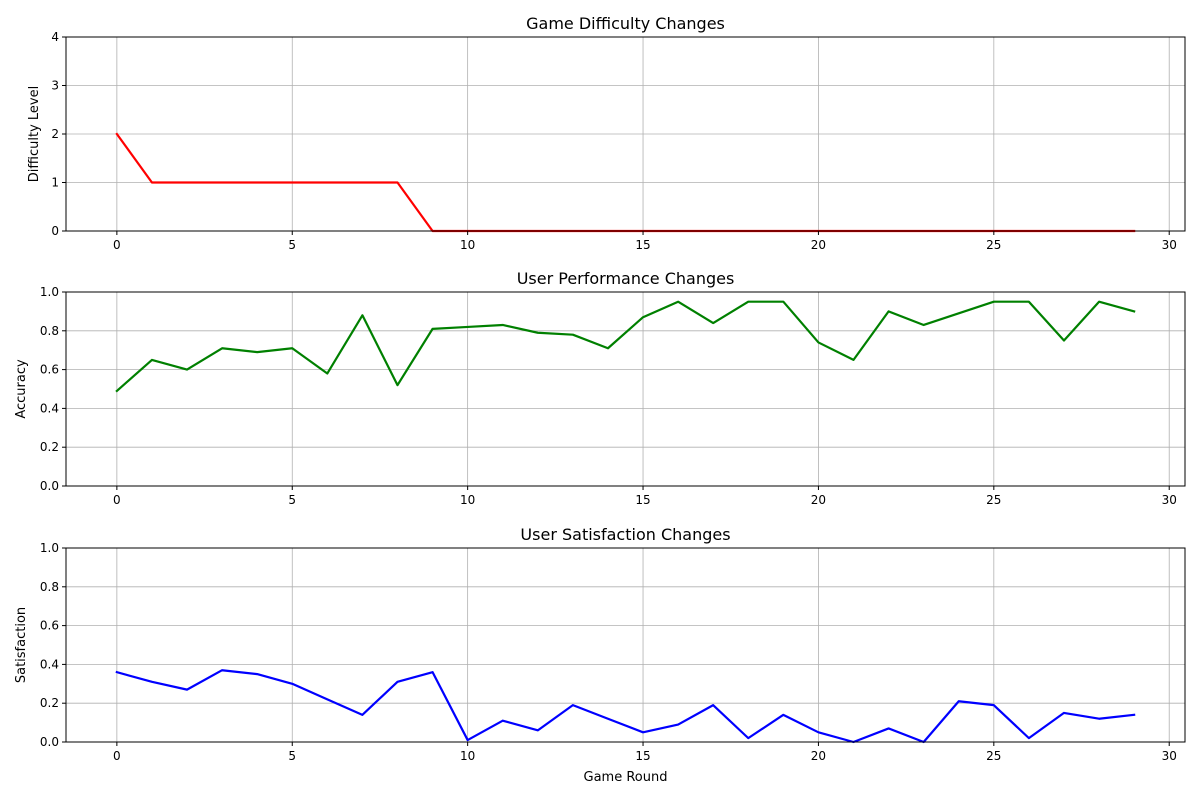  I want to click on subplot-title: User Performance Changes, so click(626, 278).